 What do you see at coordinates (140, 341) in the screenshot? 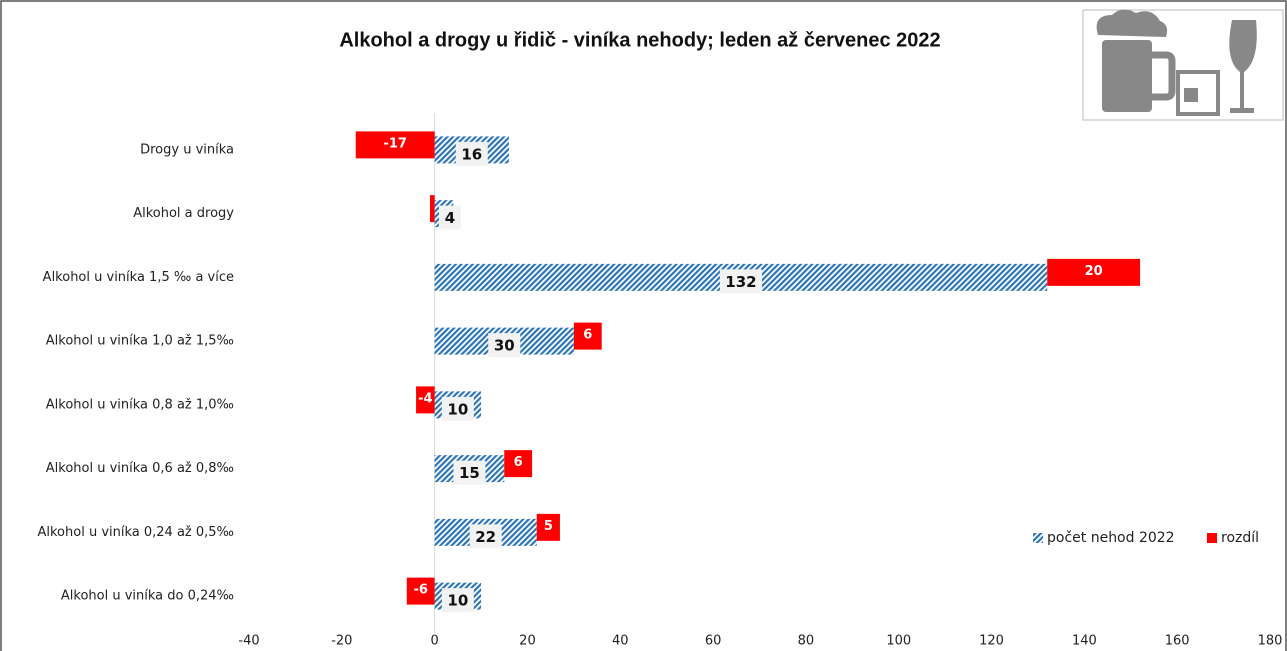
I see `category-label: Alkohol u viníka 1,0 až 1,5‰` at bounding box center [140, 341].